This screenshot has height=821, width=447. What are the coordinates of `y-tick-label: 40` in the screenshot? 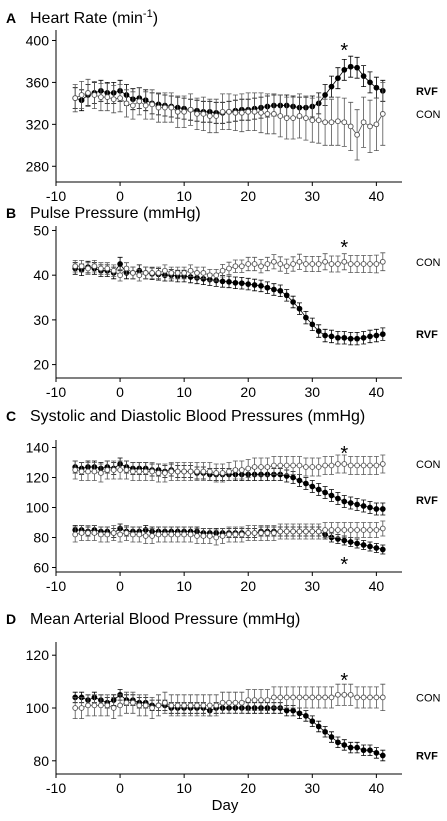 It's located at (41, 275).